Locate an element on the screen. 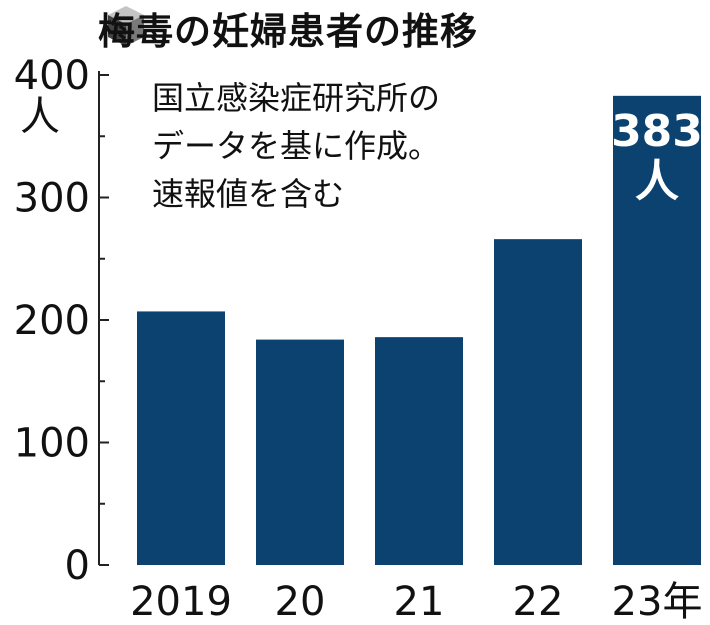  x-tick-label: 20 is located at coordinates (300, 602).